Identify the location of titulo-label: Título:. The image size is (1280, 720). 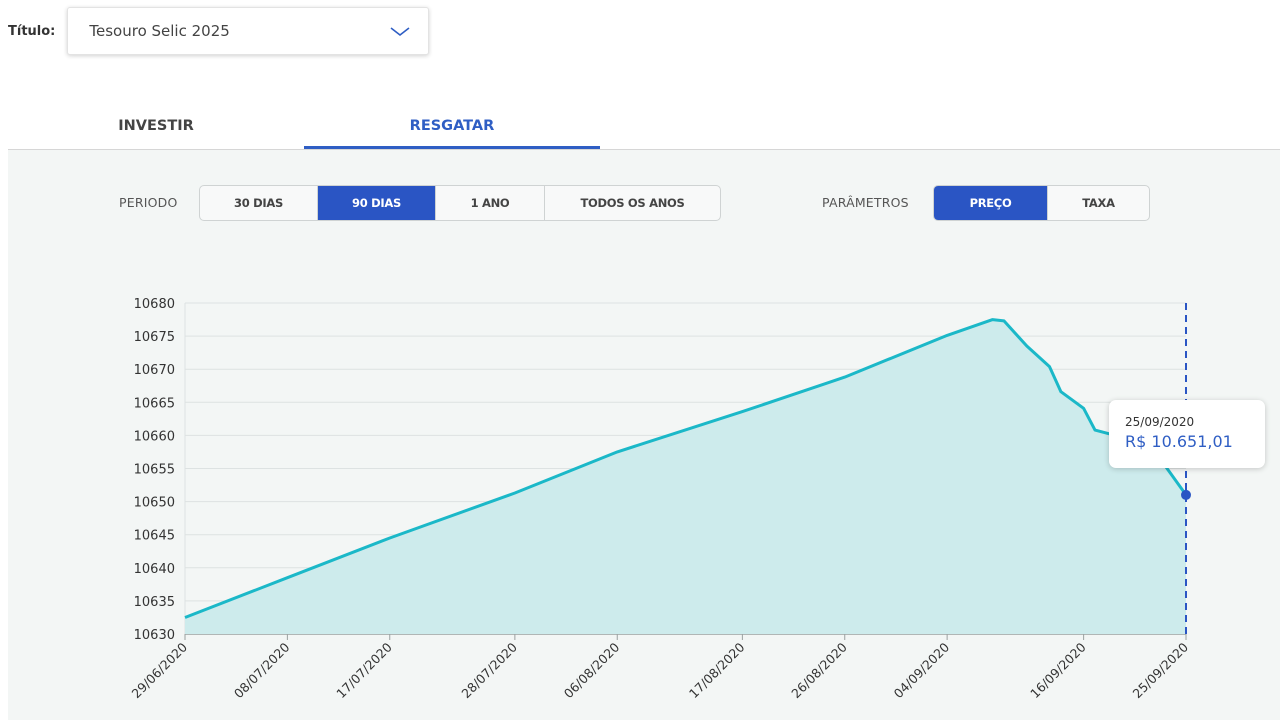
(32, 31).